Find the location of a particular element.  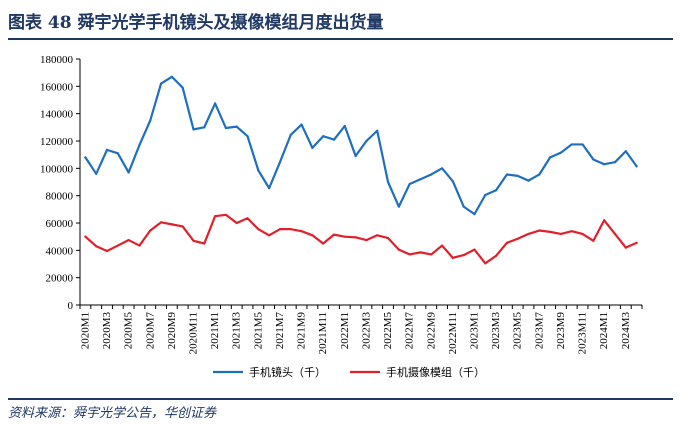

x-tick-label: 2021M7 is located at coordinates (280, 331).